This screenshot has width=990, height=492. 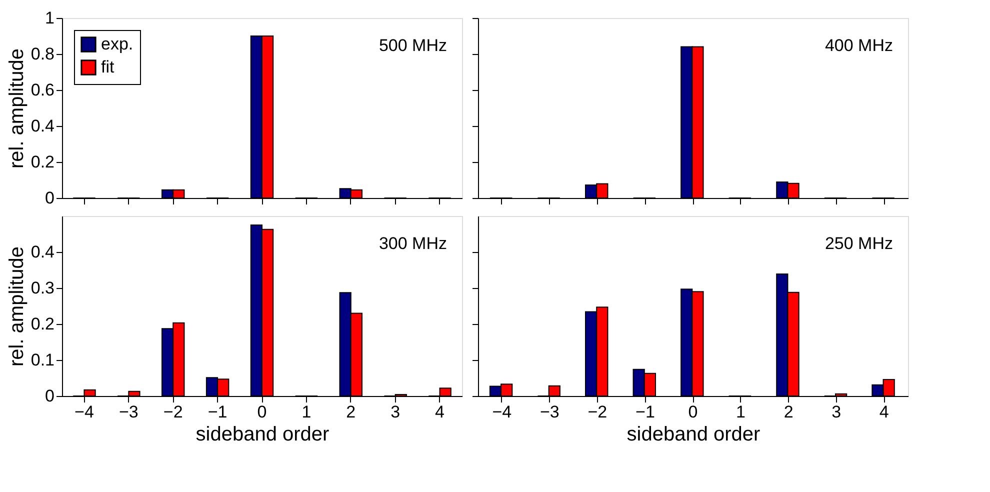 What do you see at coordinates (42, 288) in the screenshot?
I see `y-tick-label: 0.3` at bounding box center [42, 288].